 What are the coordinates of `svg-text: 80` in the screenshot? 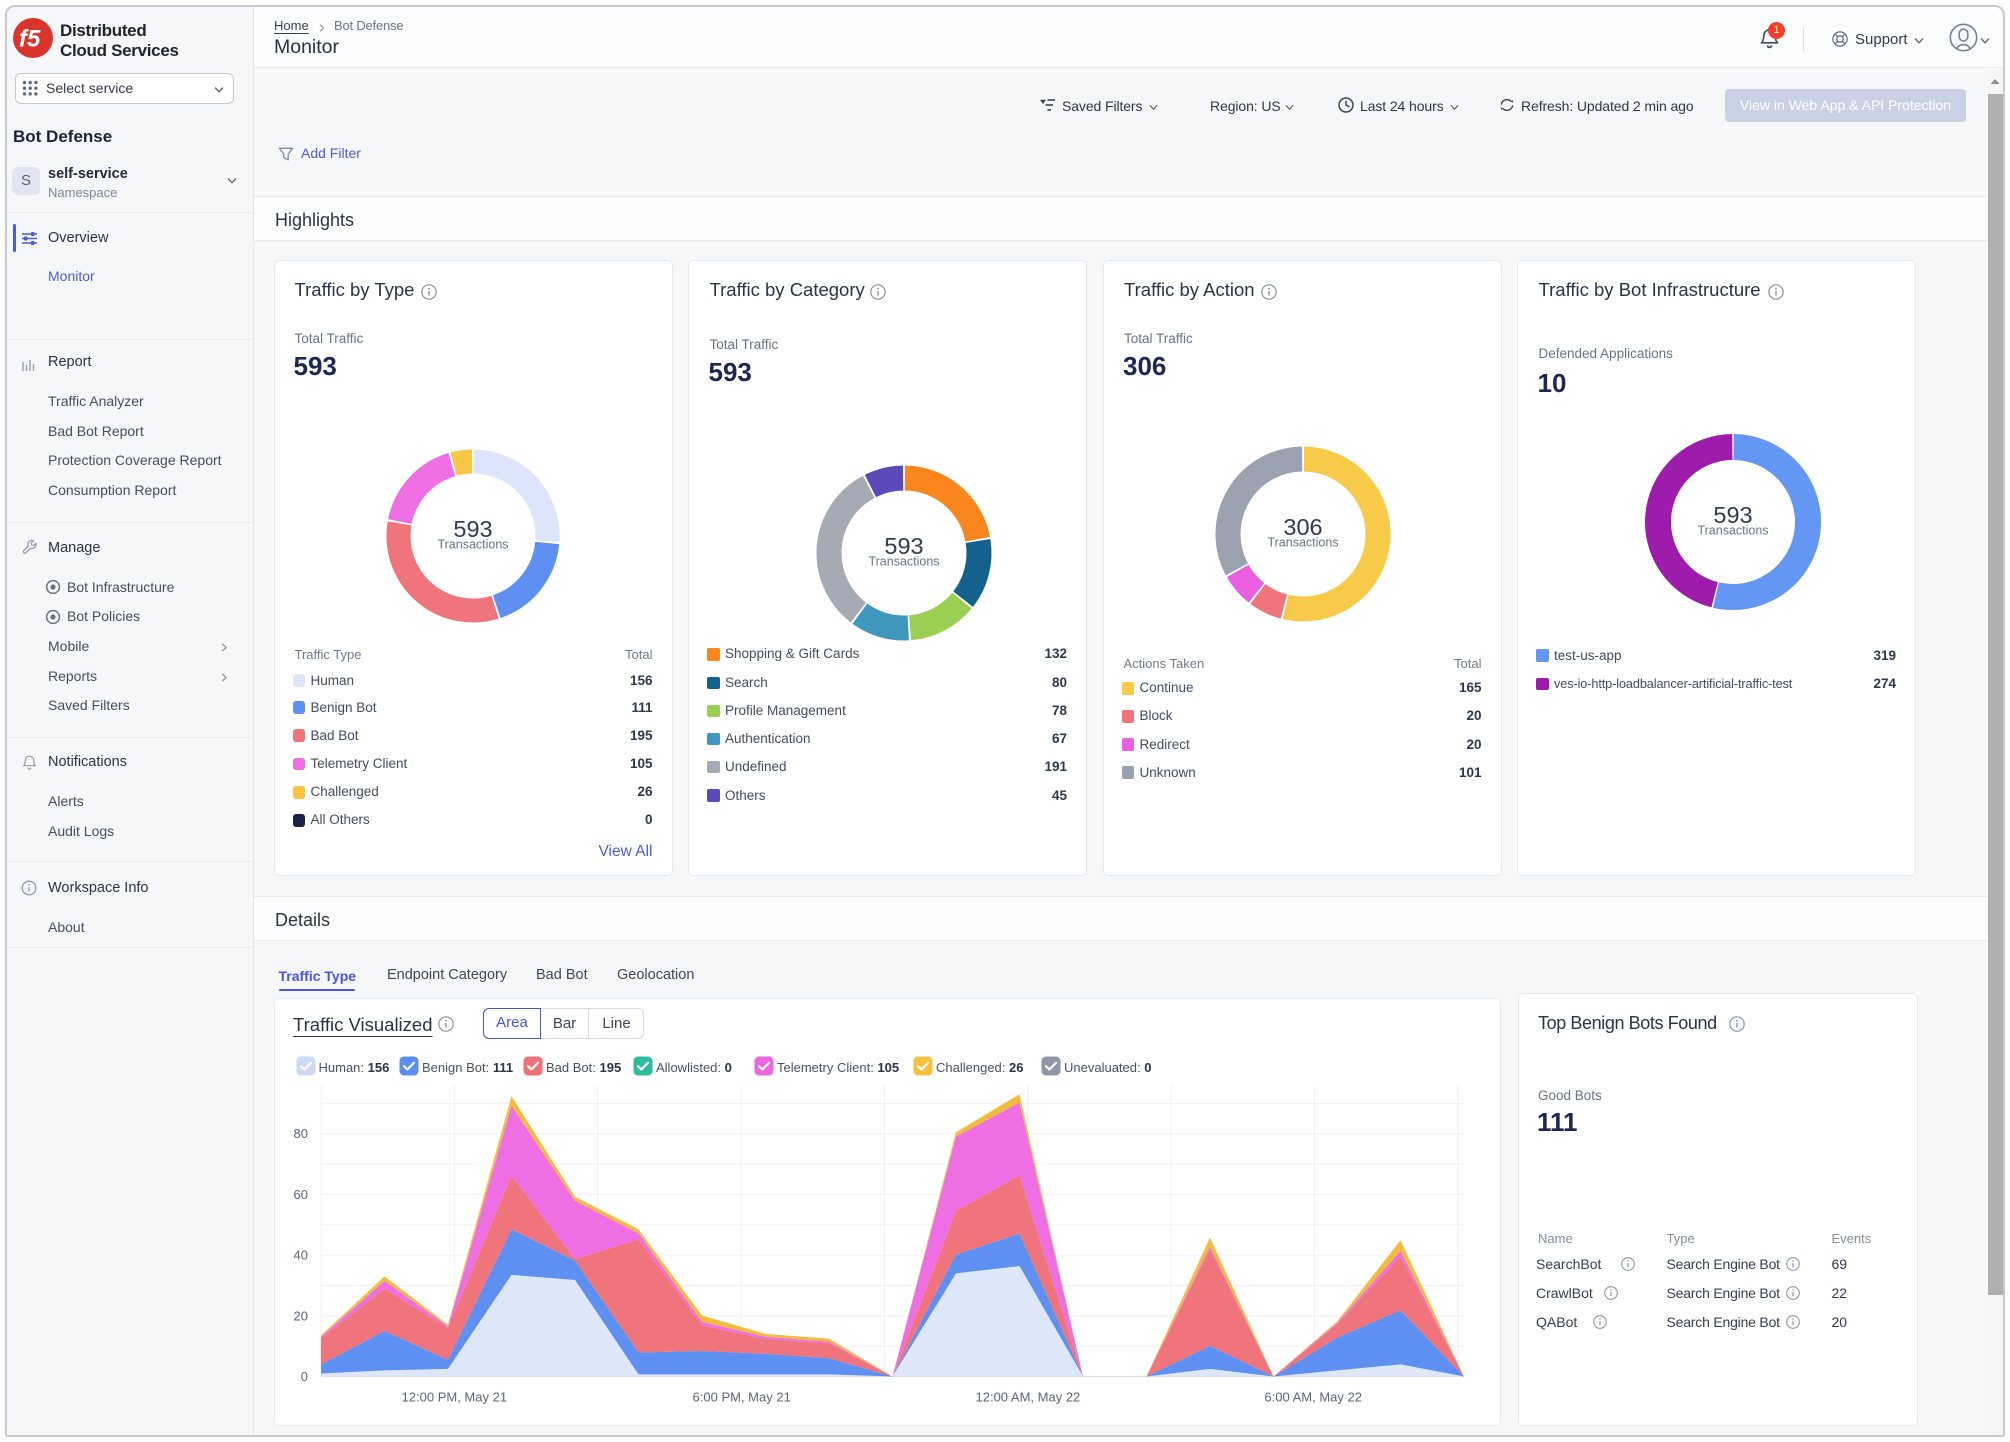 It's located at (301, 1133).